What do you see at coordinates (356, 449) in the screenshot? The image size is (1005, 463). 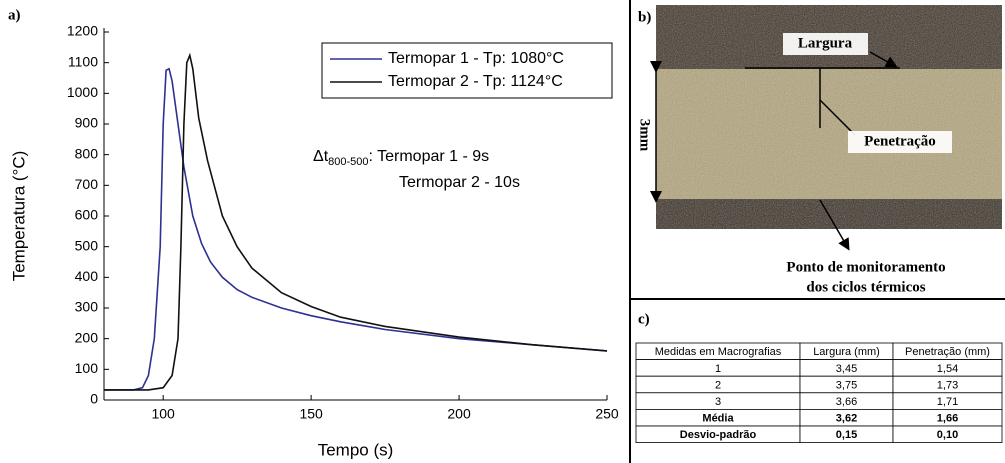 I see `x-axis-label: Tempo (s)` at bounding box center [356, 449].